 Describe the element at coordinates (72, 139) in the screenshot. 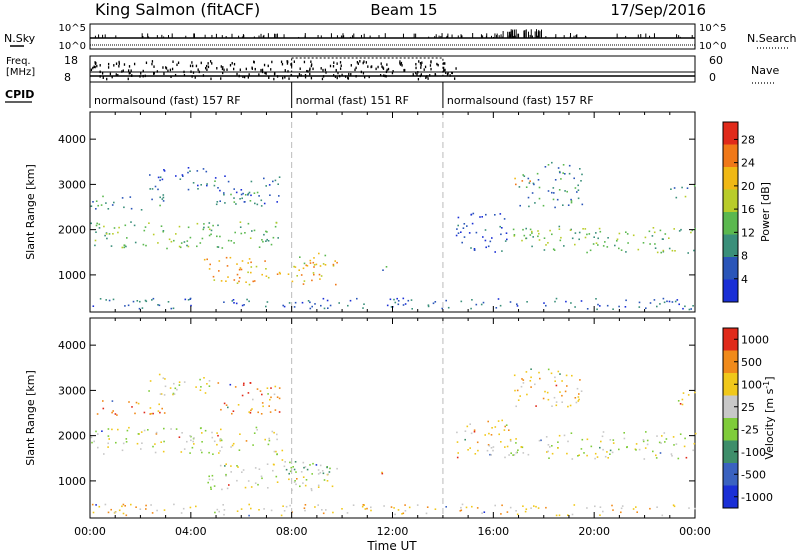

I see `y-tick-label: 4000` at that location.